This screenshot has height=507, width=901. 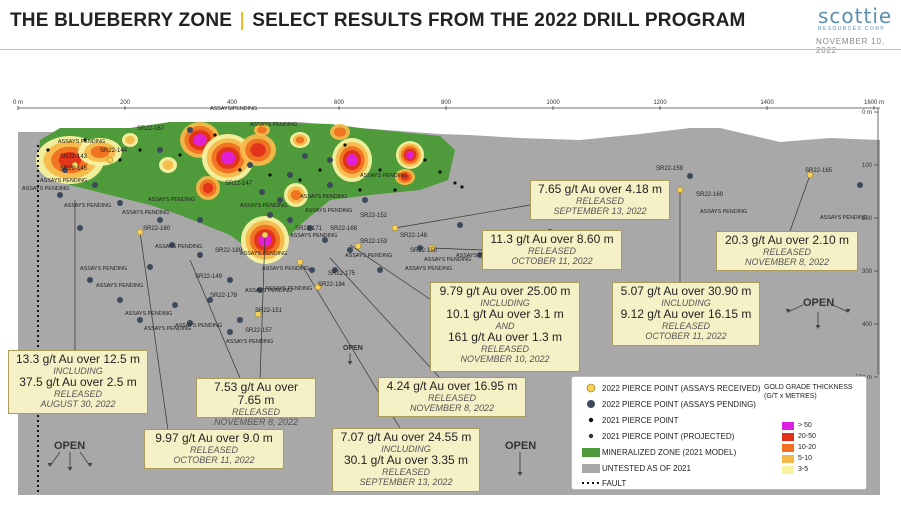 I want to click on drill-hole-label: SR22-150, so click(x=424, y=251).